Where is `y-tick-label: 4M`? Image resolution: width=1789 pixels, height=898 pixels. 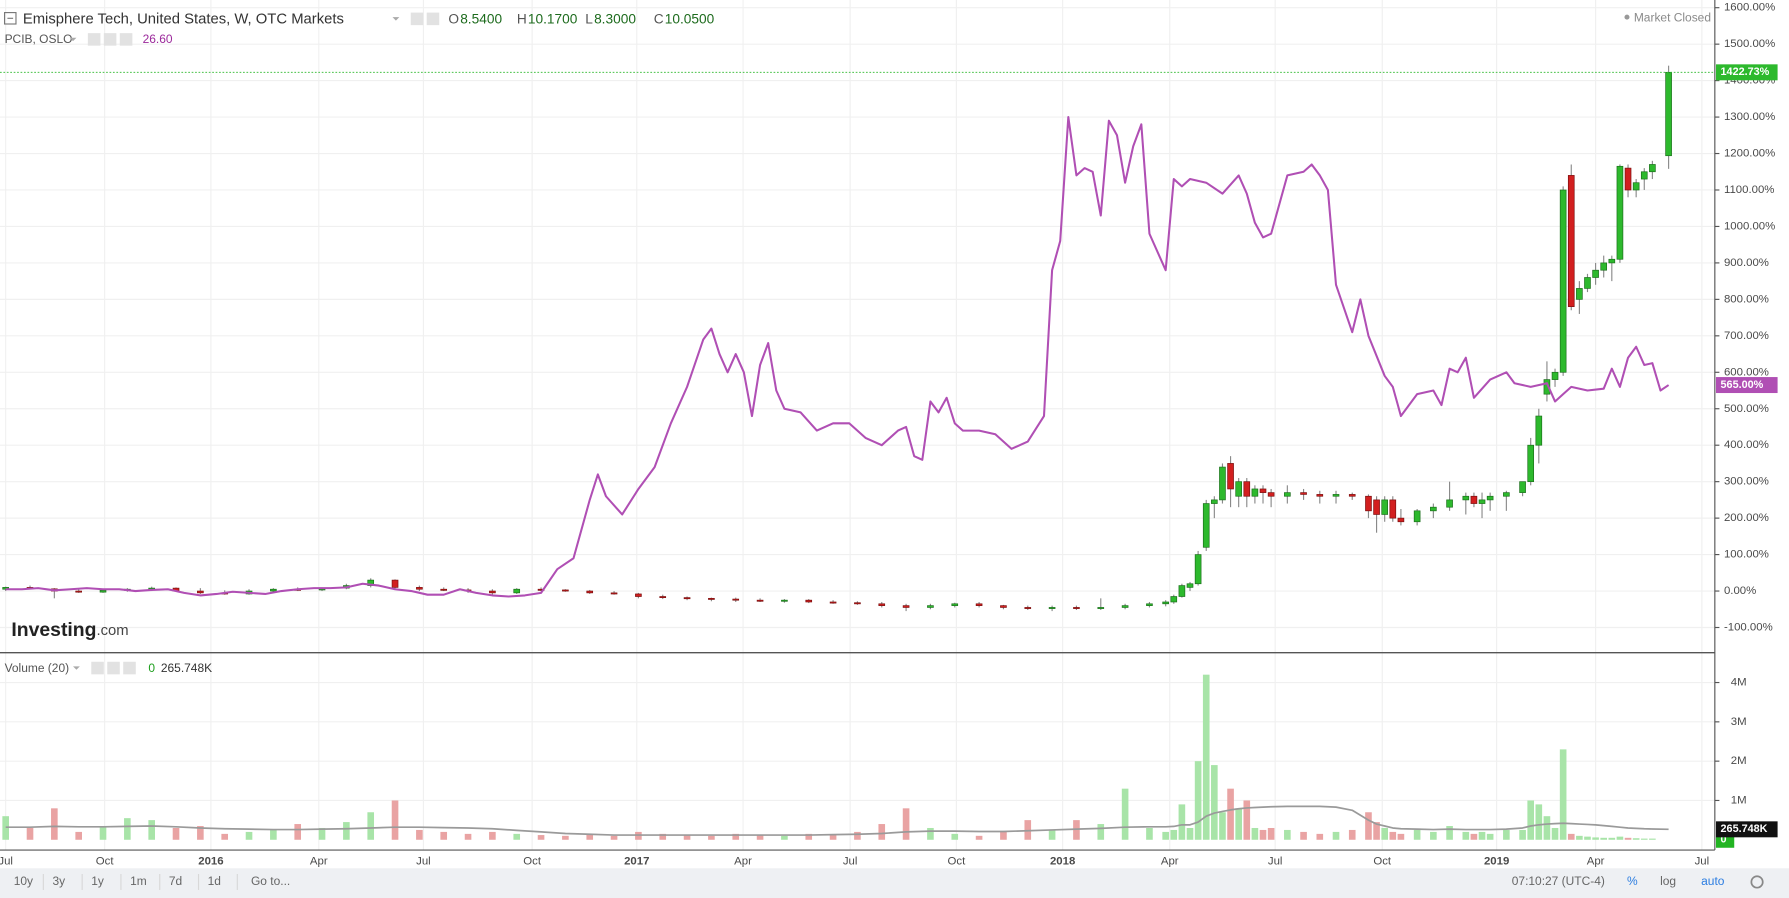 y-tick-label: 4M is located at coordinates (1739, 683).